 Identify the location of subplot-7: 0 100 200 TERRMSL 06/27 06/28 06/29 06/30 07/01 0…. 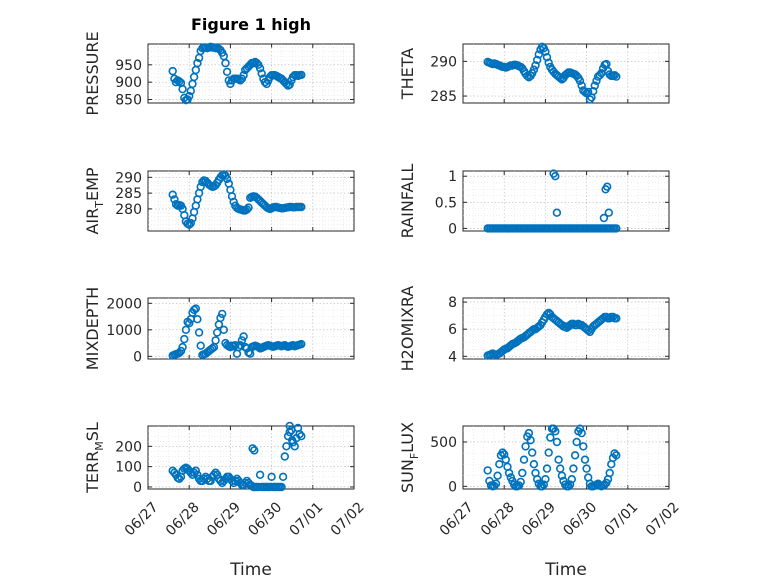
(225, 500).